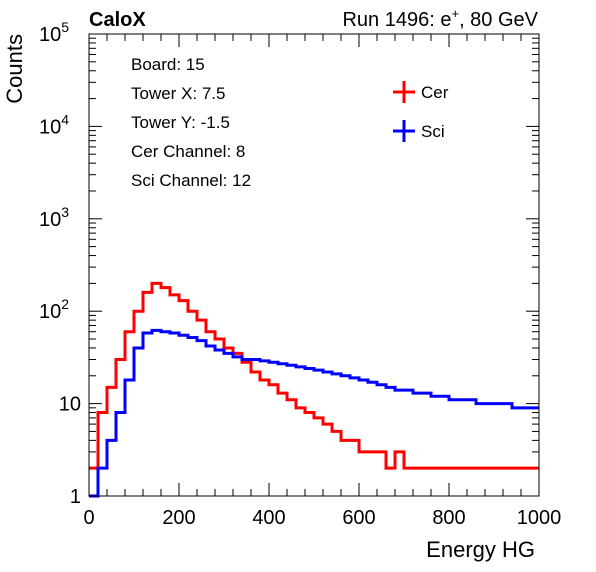  What do you see at coordinates (448, 518) in the screenshot?
I see `x-tick-label: 800` at bounding box center [448, 518].